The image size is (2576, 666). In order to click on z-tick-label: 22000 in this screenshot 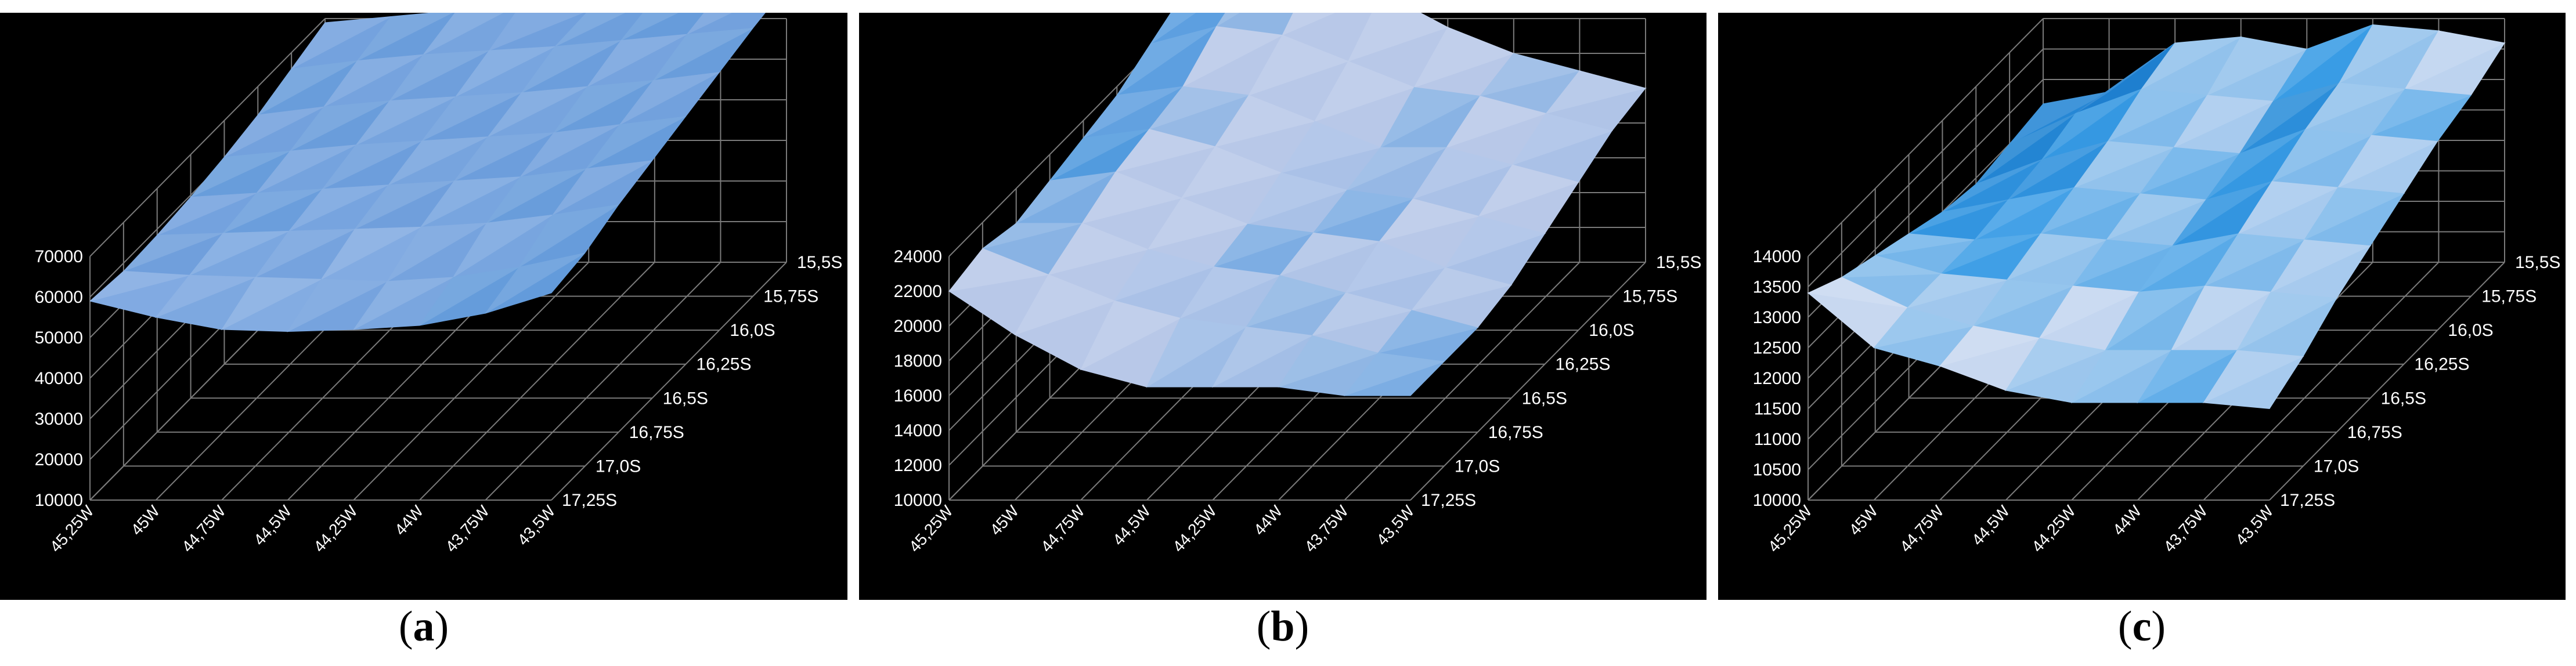, I will do `click(918, 291)`.